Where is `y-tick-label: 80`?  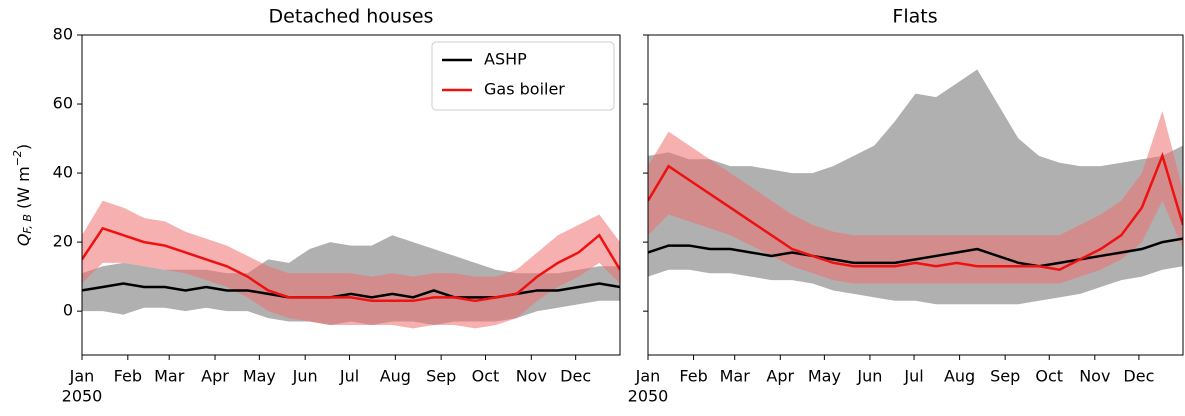
y-tick-label: 80 is located at coordinates (63, 34).